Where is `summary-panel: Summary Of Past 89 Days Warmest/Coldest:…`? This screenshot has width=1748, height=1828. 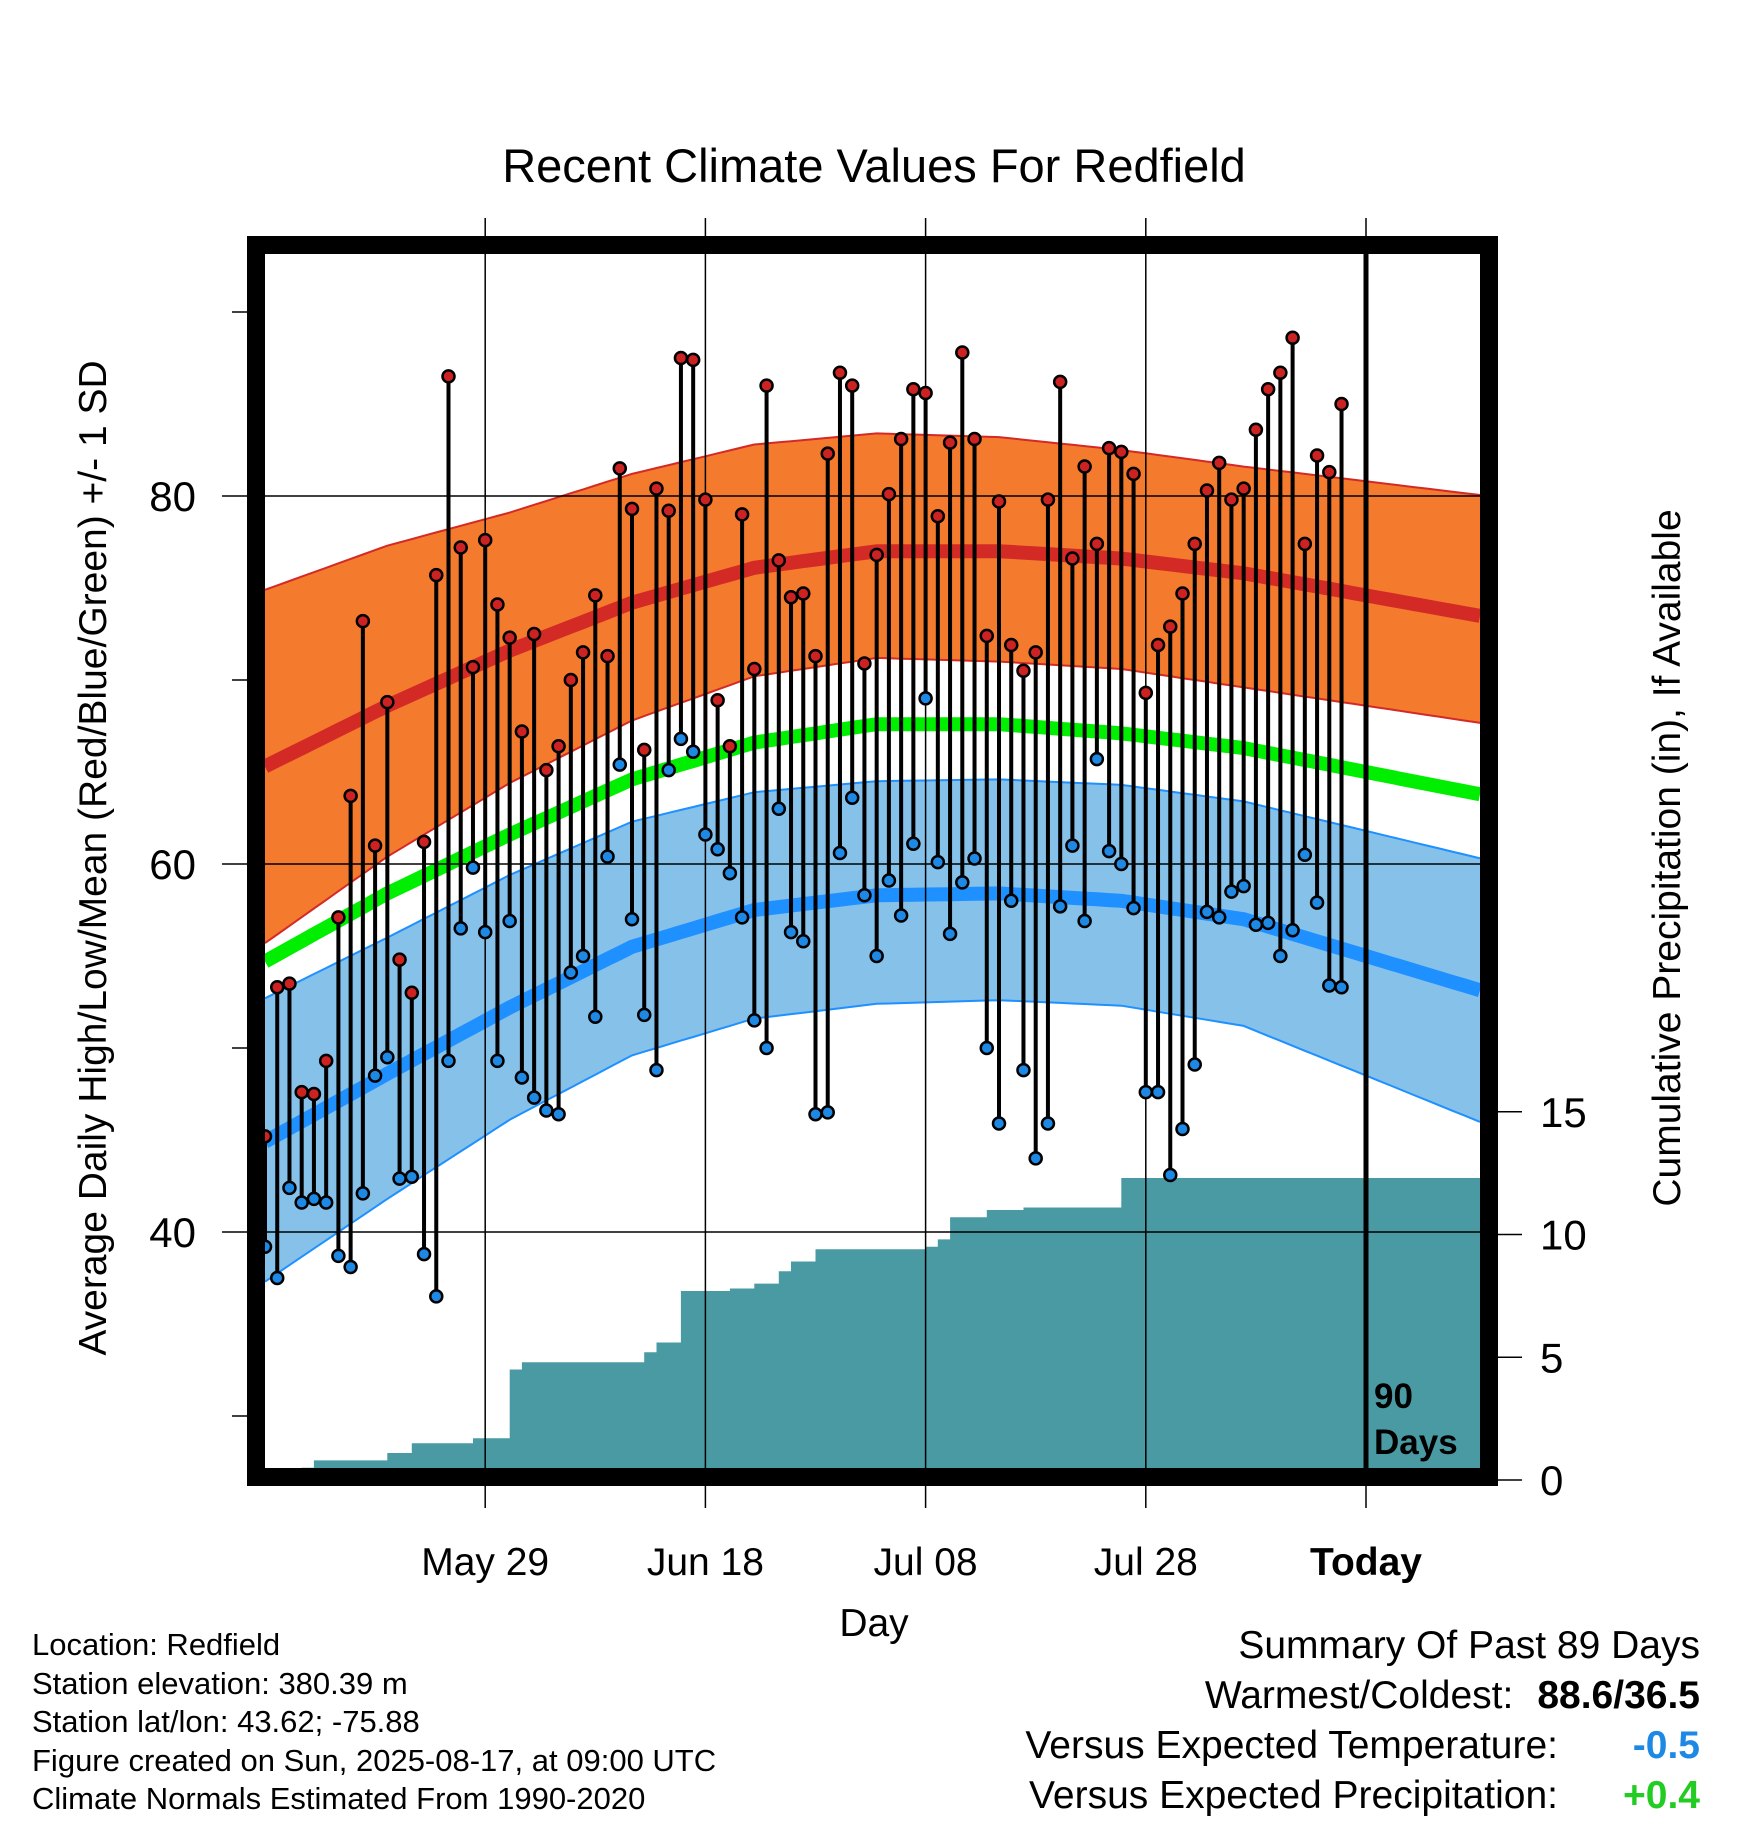 summary-panel: Summary Of Past 89 Days Warmest/Coldest:… is located at coordinates (1362, 1721).